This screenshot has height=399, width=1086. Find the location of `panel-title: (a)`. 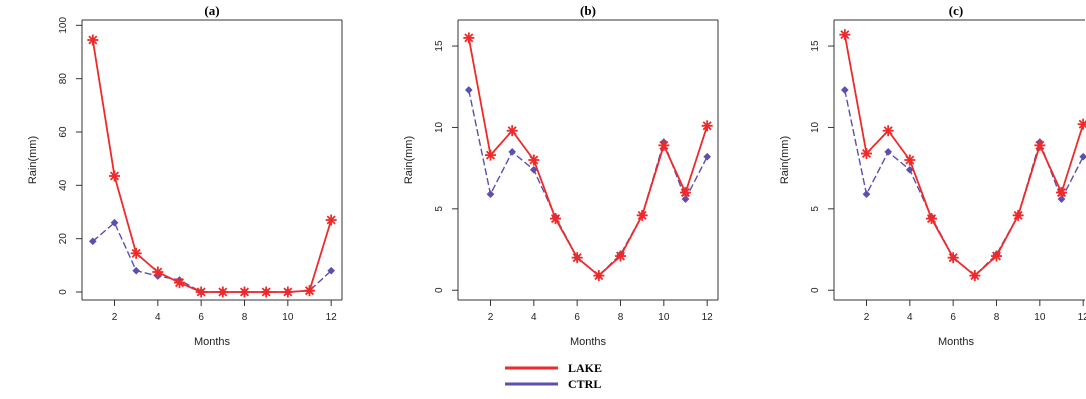

panel-title: (a) is located at coordinates (211, 10).